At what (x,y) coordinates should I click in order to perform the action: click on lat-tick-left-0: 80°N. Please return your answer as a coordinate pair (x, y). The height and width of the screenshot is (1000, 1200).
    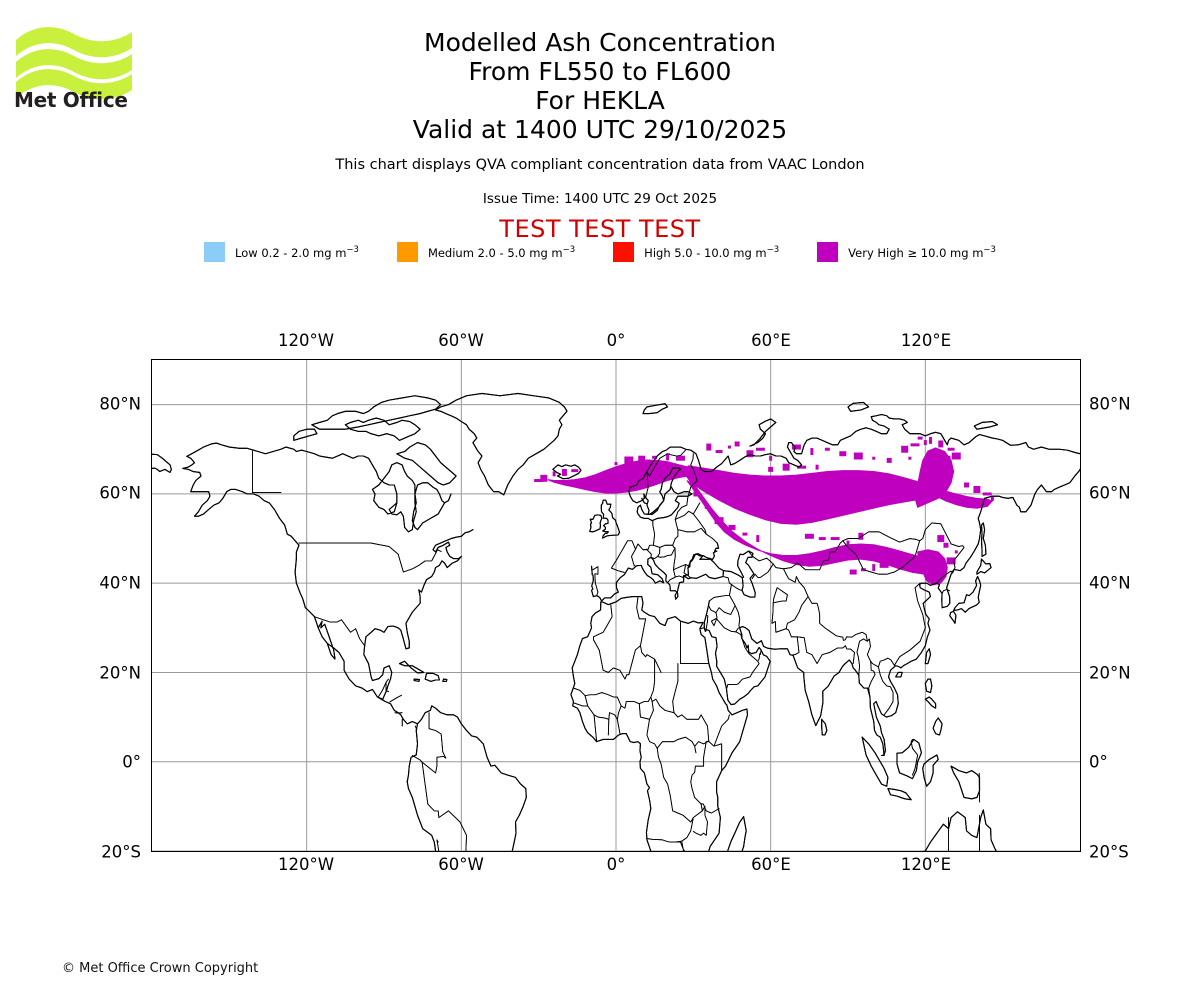
    Looking at the image, I should click on (120, 404).